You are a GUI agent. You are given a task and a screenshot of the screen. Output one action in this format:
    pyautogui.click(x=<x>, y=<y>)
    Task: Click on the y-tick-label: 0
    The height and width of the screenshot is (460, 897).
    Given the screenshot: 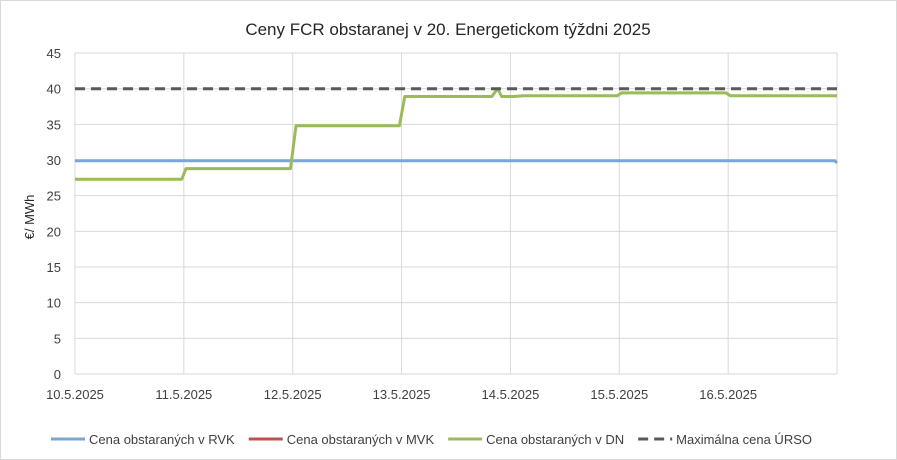 What is the action you would take?
    pyautogui.click(x=57, y=374)
    